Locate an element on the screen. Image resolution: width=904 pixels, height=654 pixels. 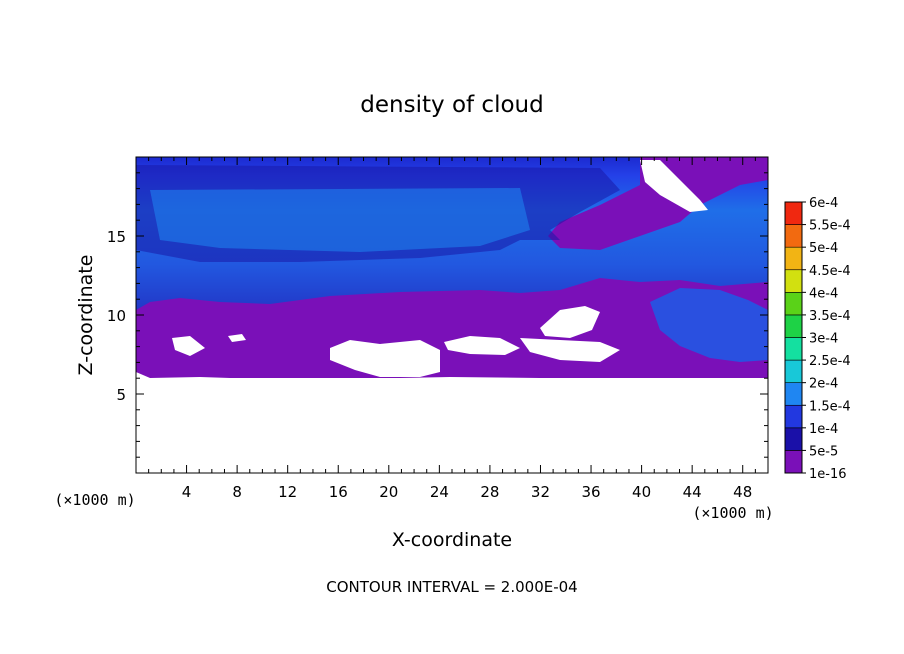
colorbar-label: 4e-4 is located at coordinates (823, 293).